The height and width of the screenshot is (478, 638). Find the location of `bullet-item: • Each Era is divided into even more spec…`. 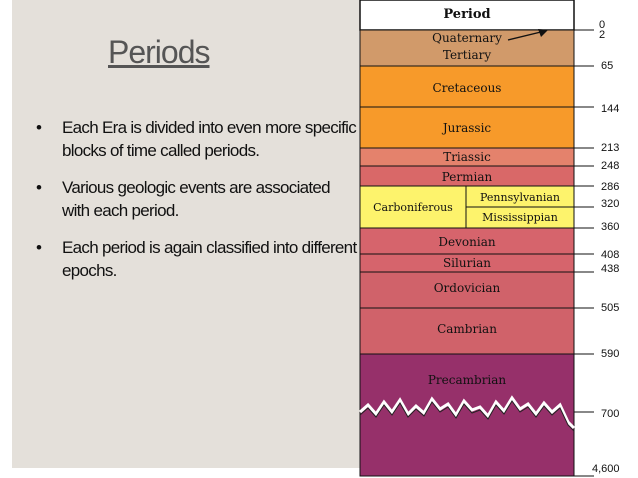

bullet-item: • Each Era is divided into even more spec… is located at coordinates (197, 139).